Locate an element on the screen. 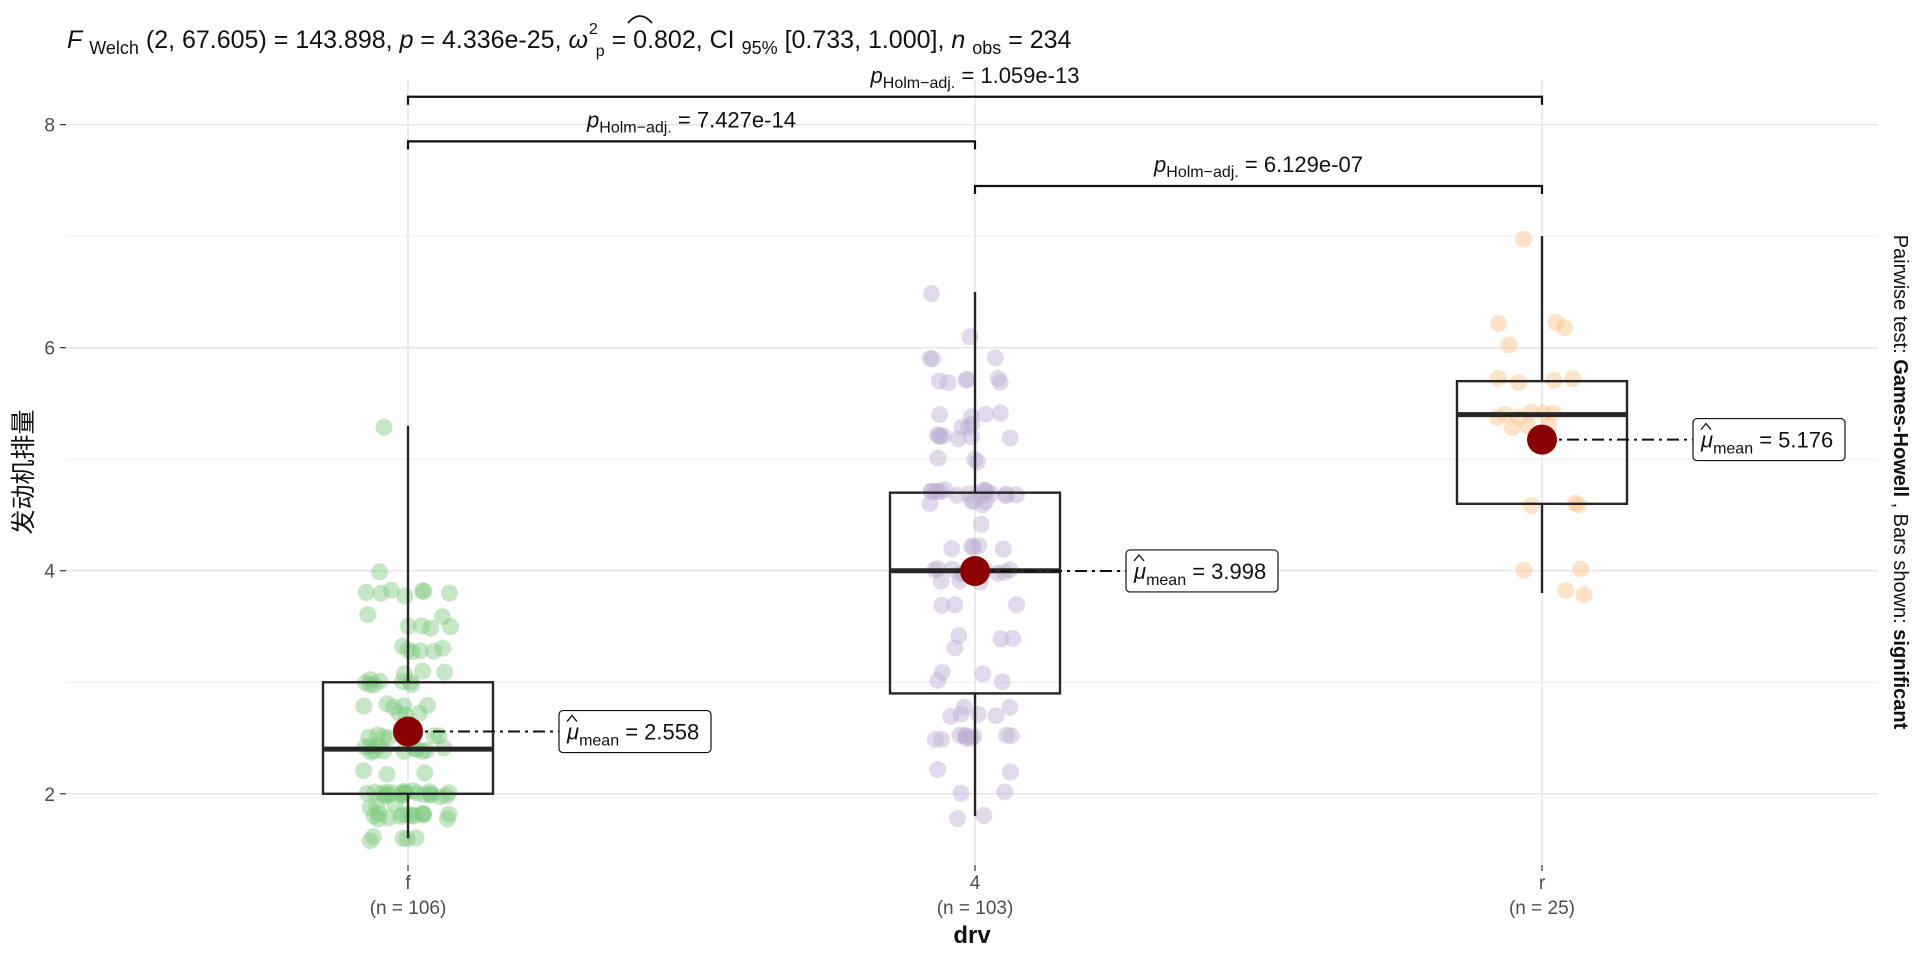  x-tick-label: f is located at coordinates (408, 883).